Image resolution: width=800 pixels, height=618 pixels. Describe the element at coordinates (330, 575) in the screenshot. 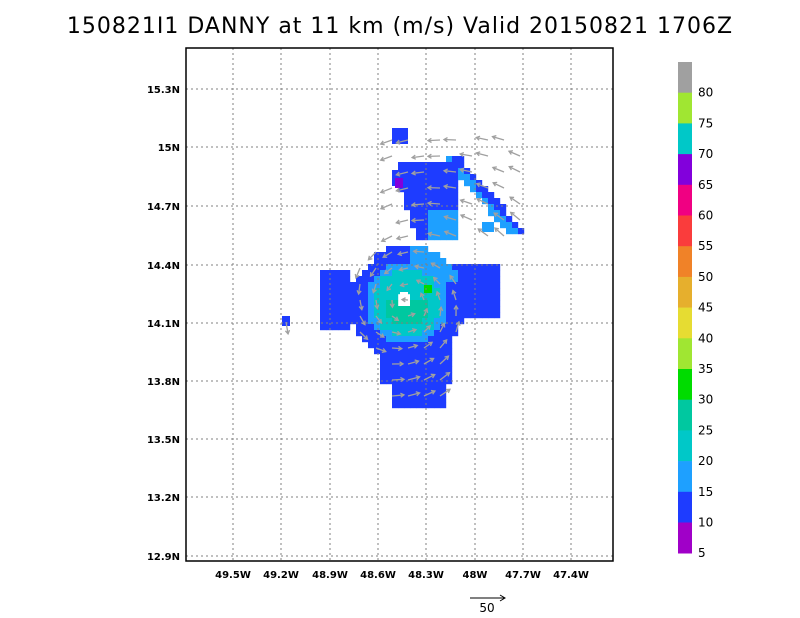

I see `lon-tick-label: 48.9W` at that location.